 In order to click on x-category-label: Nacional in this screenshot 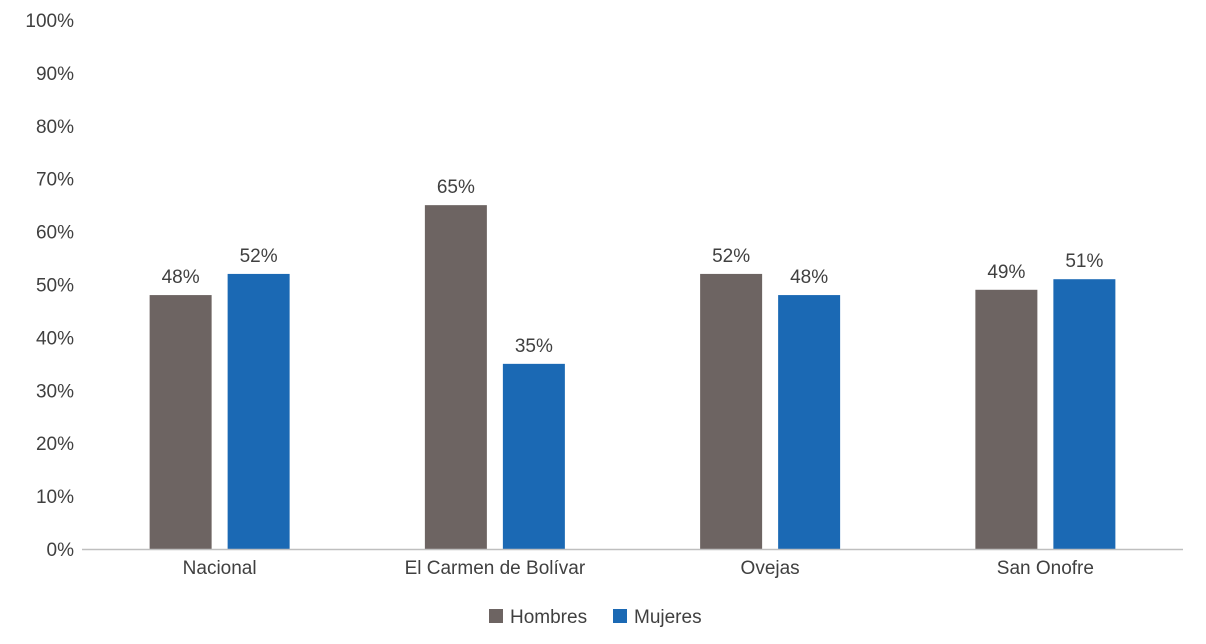, I will do `click(220, 568)`.